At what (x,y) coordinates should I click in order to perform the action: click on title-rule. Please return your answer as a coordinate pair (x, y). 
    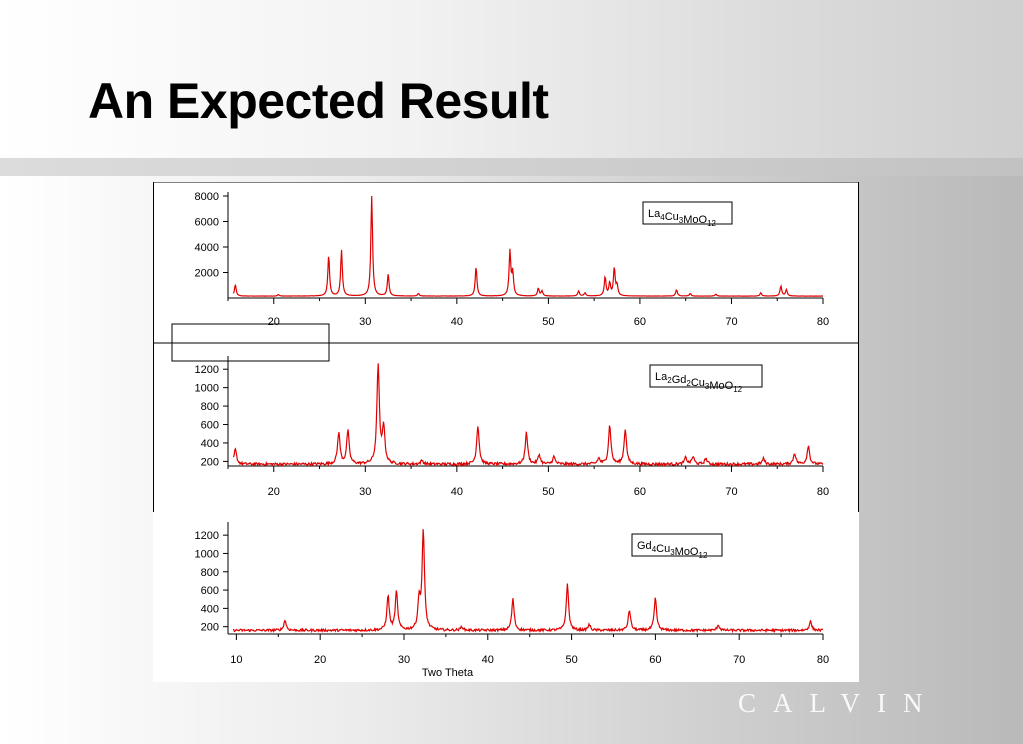
    Looking at the image, I should click on (511, 167).